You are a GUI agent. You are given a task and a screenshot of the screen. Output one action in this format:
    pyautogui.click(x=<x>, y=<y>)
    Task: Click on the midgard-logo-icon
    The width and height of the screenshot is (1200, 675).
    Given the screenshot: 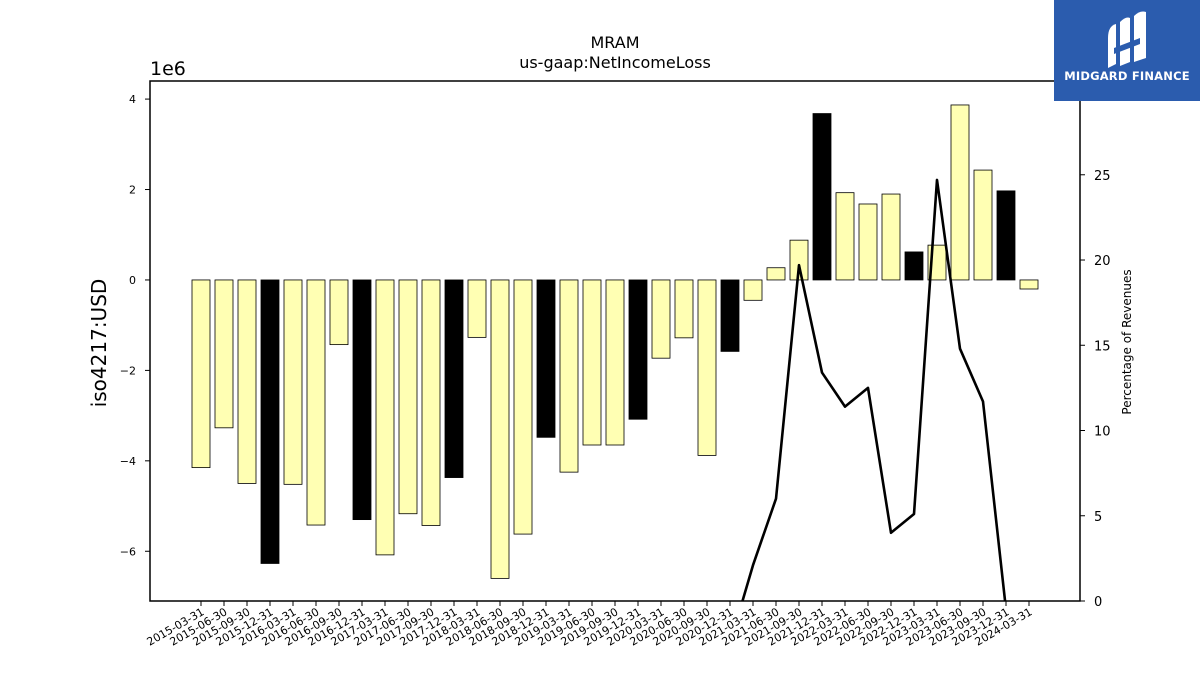 What is the action you would take?
    pyautogui.click(x=1127, y=39)
    